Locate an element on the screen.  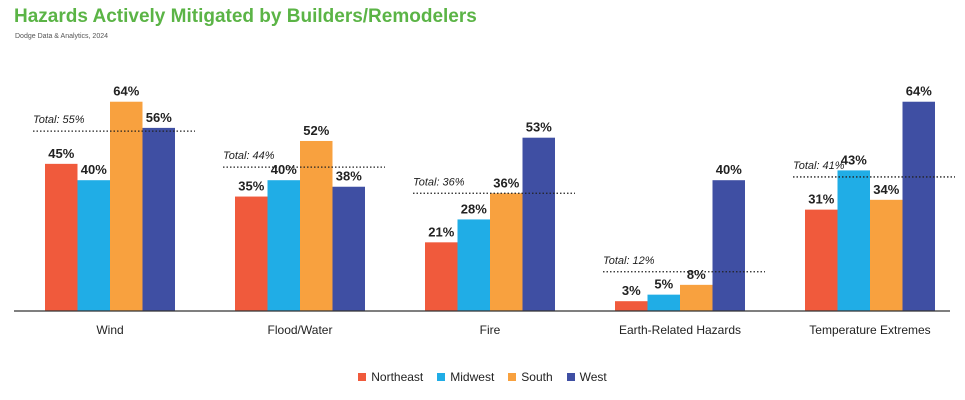
value-label-wind-midwest: 40% is located at coordinates (94, 169).